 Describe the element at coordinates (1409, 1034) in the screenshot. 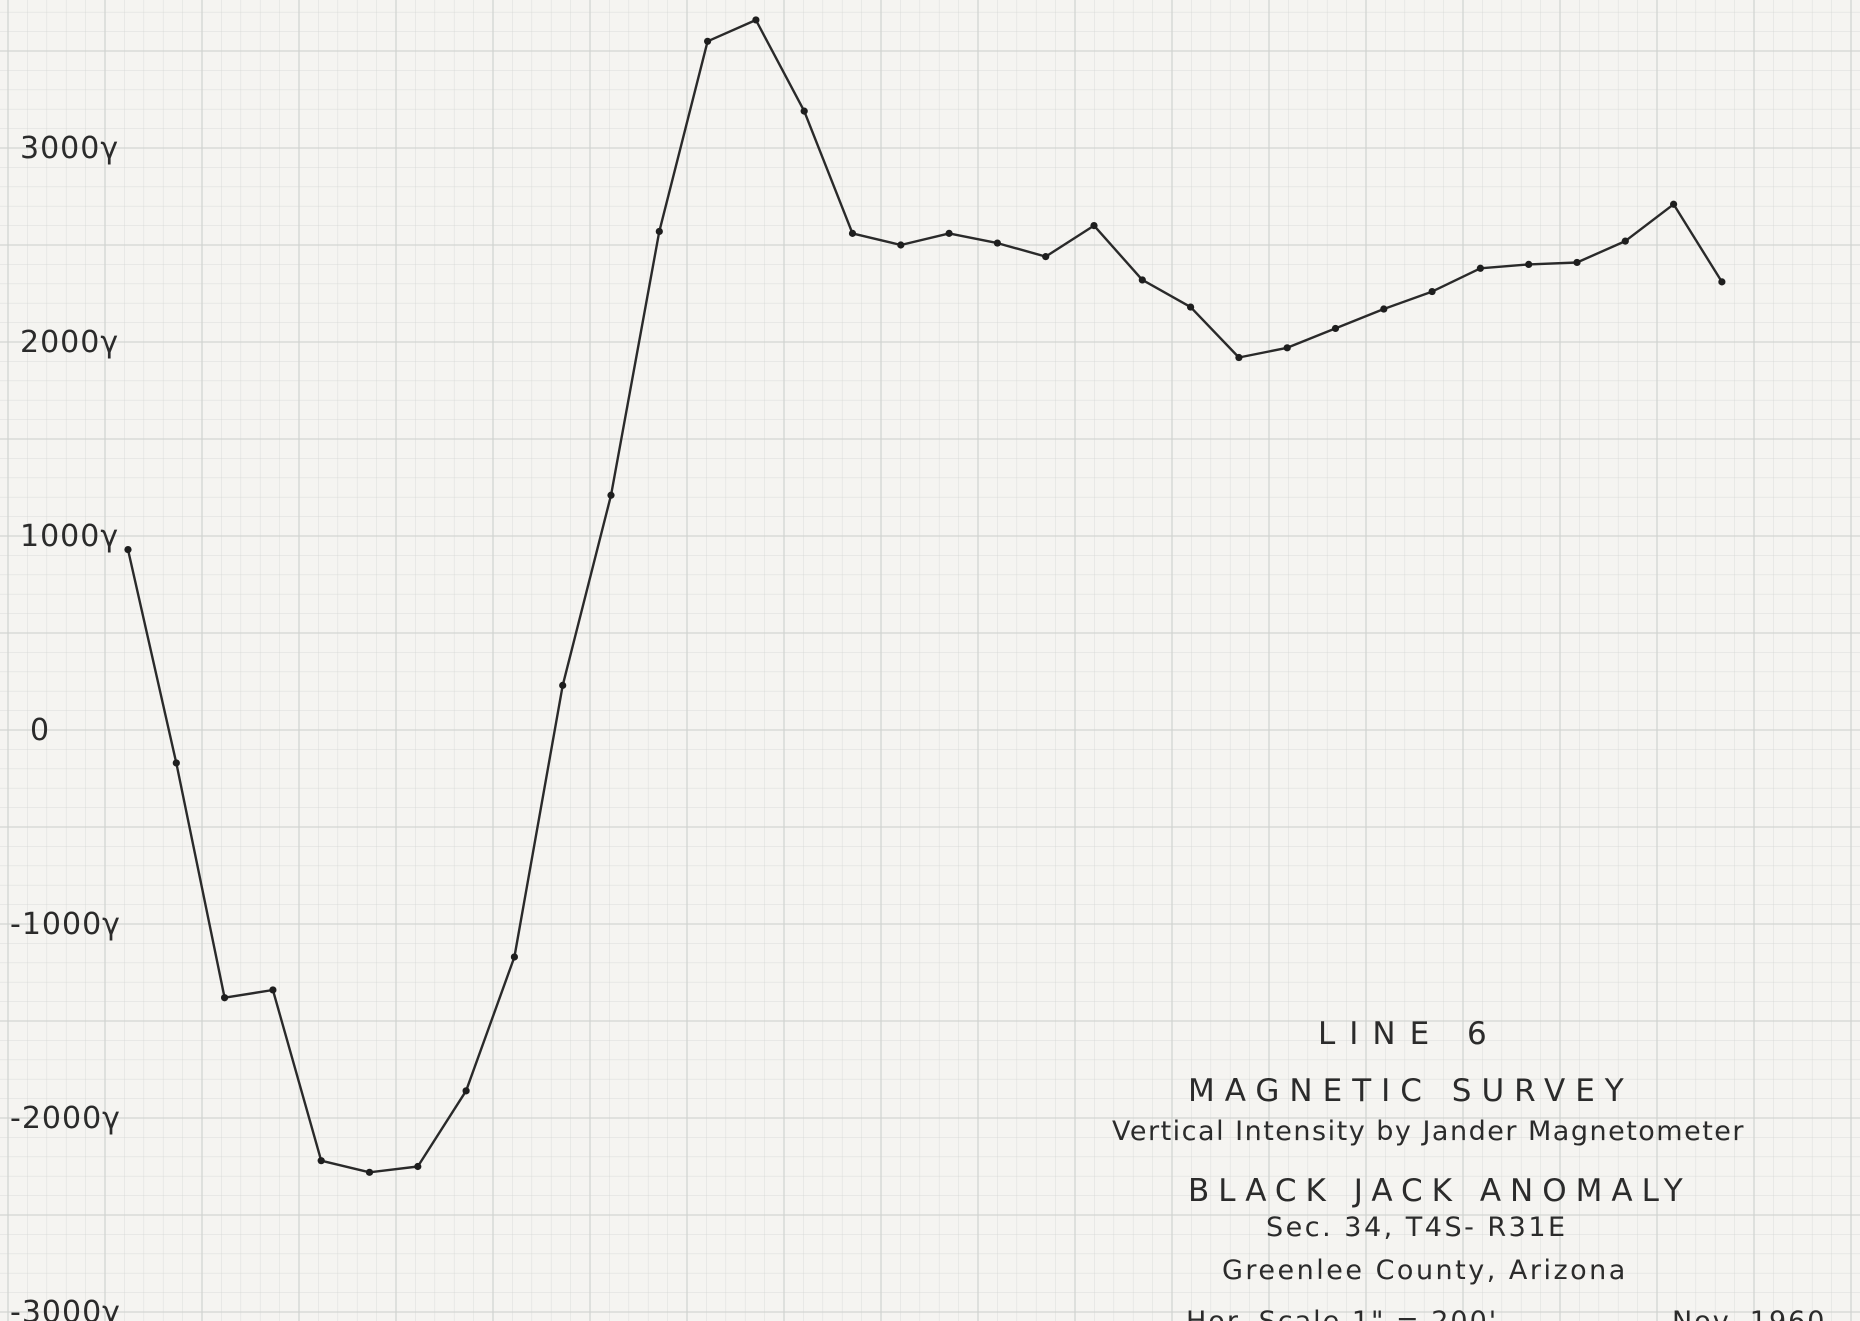

I see `legend-line-number: LINE 6` at that location.